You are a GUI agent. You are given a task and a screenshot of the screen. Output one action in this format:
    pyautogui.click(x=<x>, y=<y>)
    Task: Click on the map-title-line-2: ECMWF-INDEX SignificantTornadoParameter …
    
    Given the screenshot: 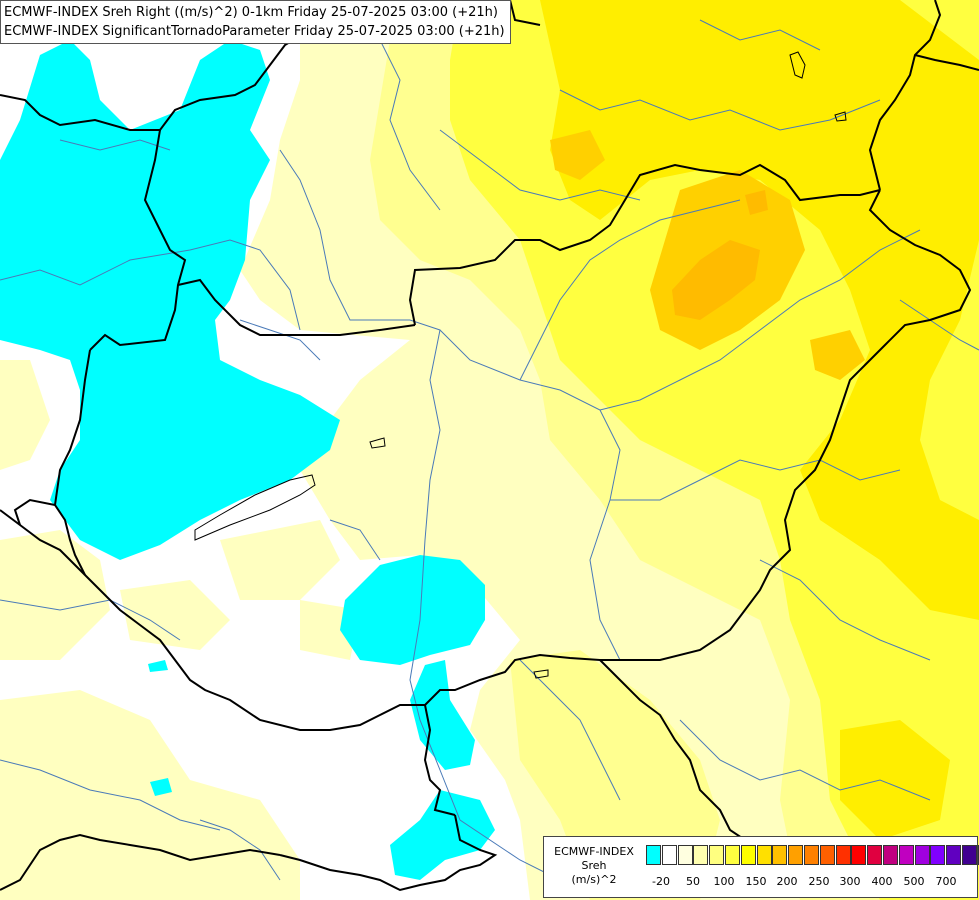 What is the action you would take?
    pyautogui.click(x=254, y=31)
    